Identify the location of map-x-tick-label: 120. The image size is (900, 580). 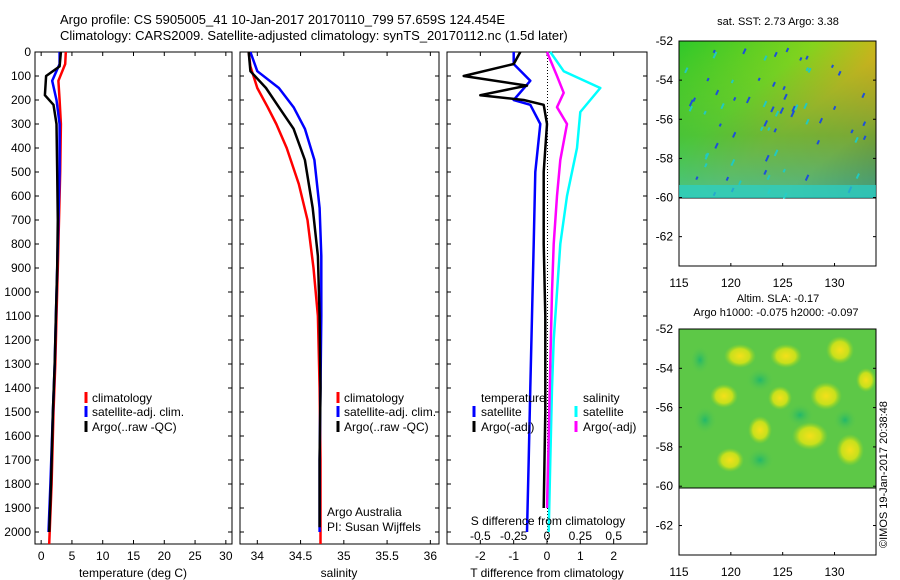
(731, 283).